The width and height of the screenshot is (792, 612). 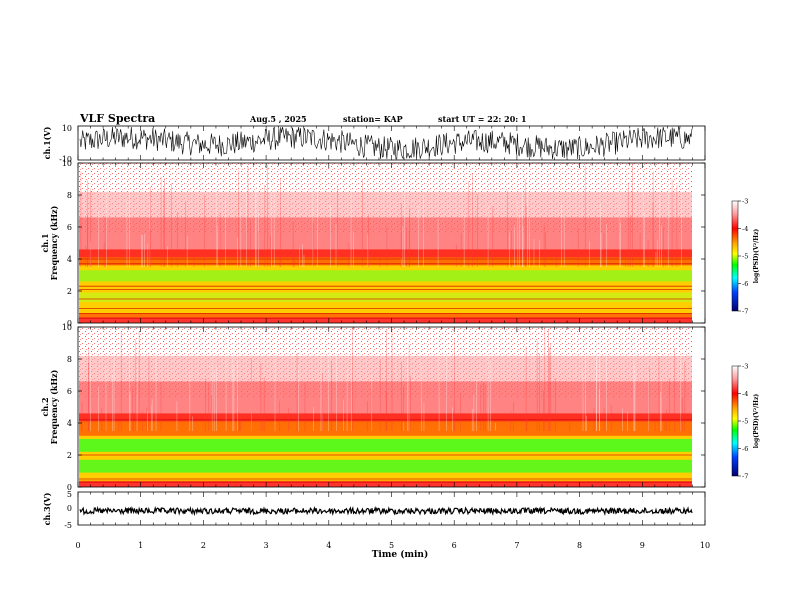 What do you see at coordinates (735, 256) in the screenshot?
I see `ch1-colorbar-scale` at bounding box center [735, 256].